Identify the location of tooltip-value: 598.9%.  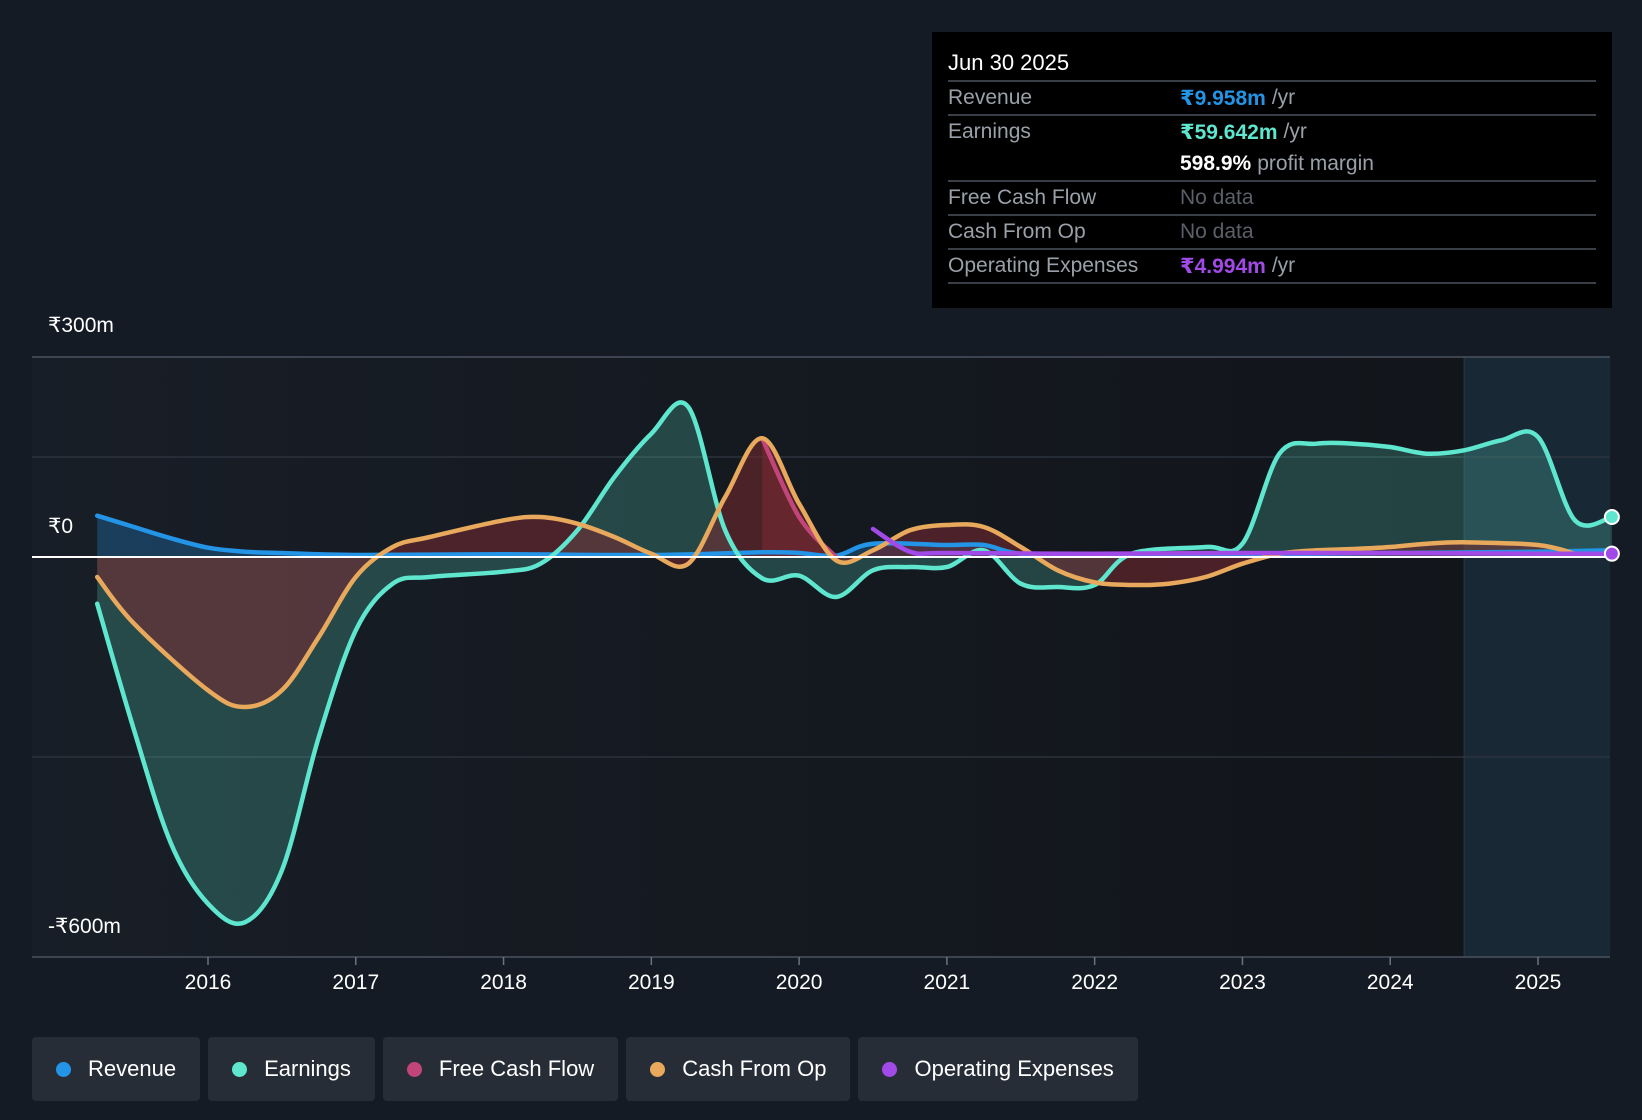
(1216, 163).